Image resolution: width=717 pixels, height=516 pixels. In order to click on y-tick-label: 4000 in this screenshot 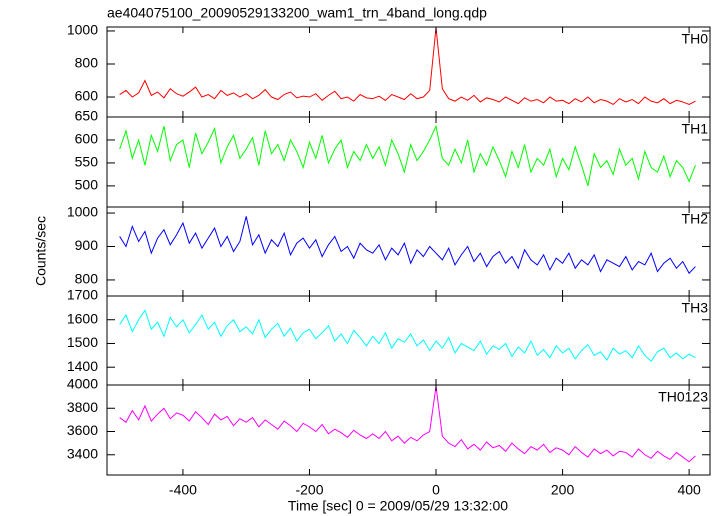, I will do `click(82, 384)`.